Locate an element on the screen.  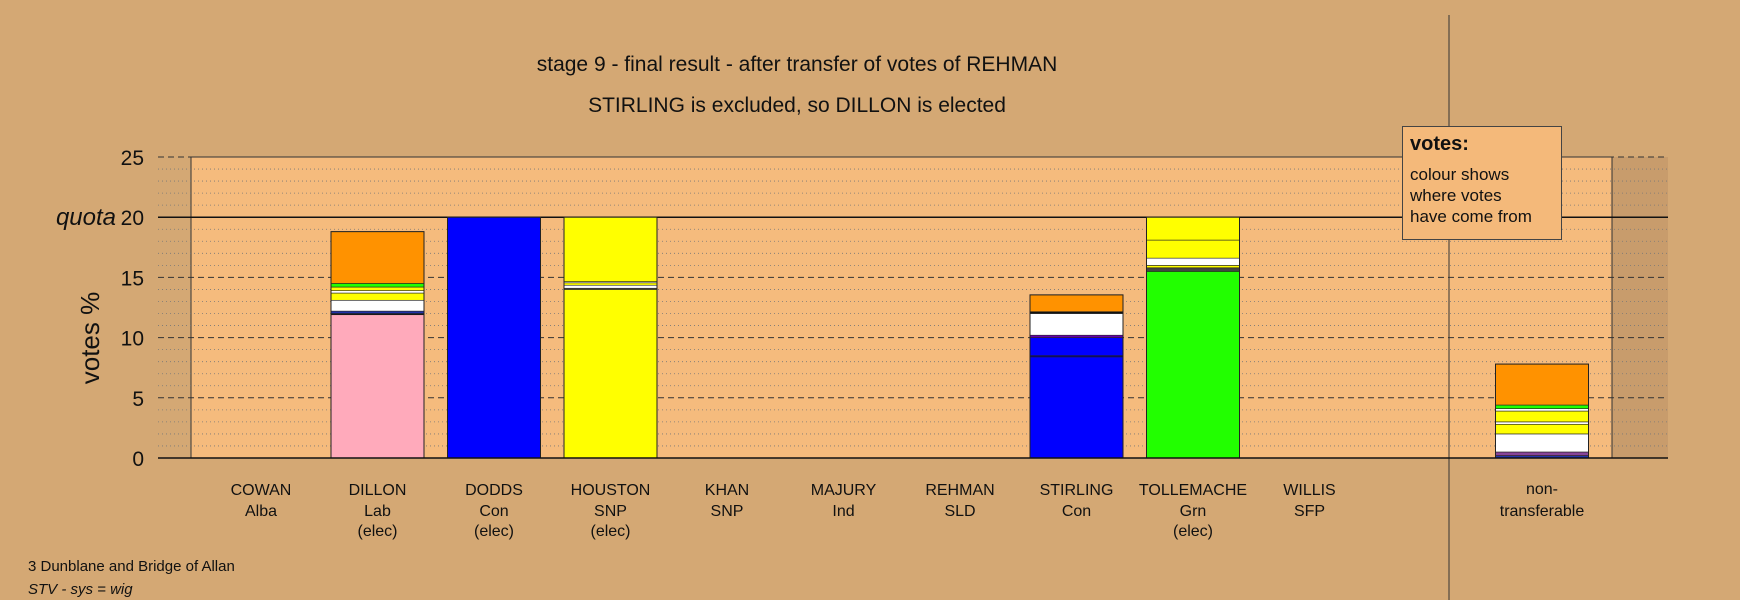
candidate-name: TOLLEMACHE is located at coordinates (1193, 490).